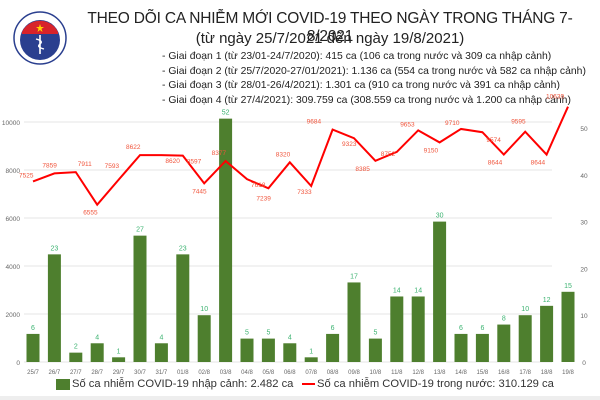 The width and height of the screenshot is (600, 400). Describe the element at coordinates (525, 309) in the screenshot. I see `bar-value-label: 10` at that location.